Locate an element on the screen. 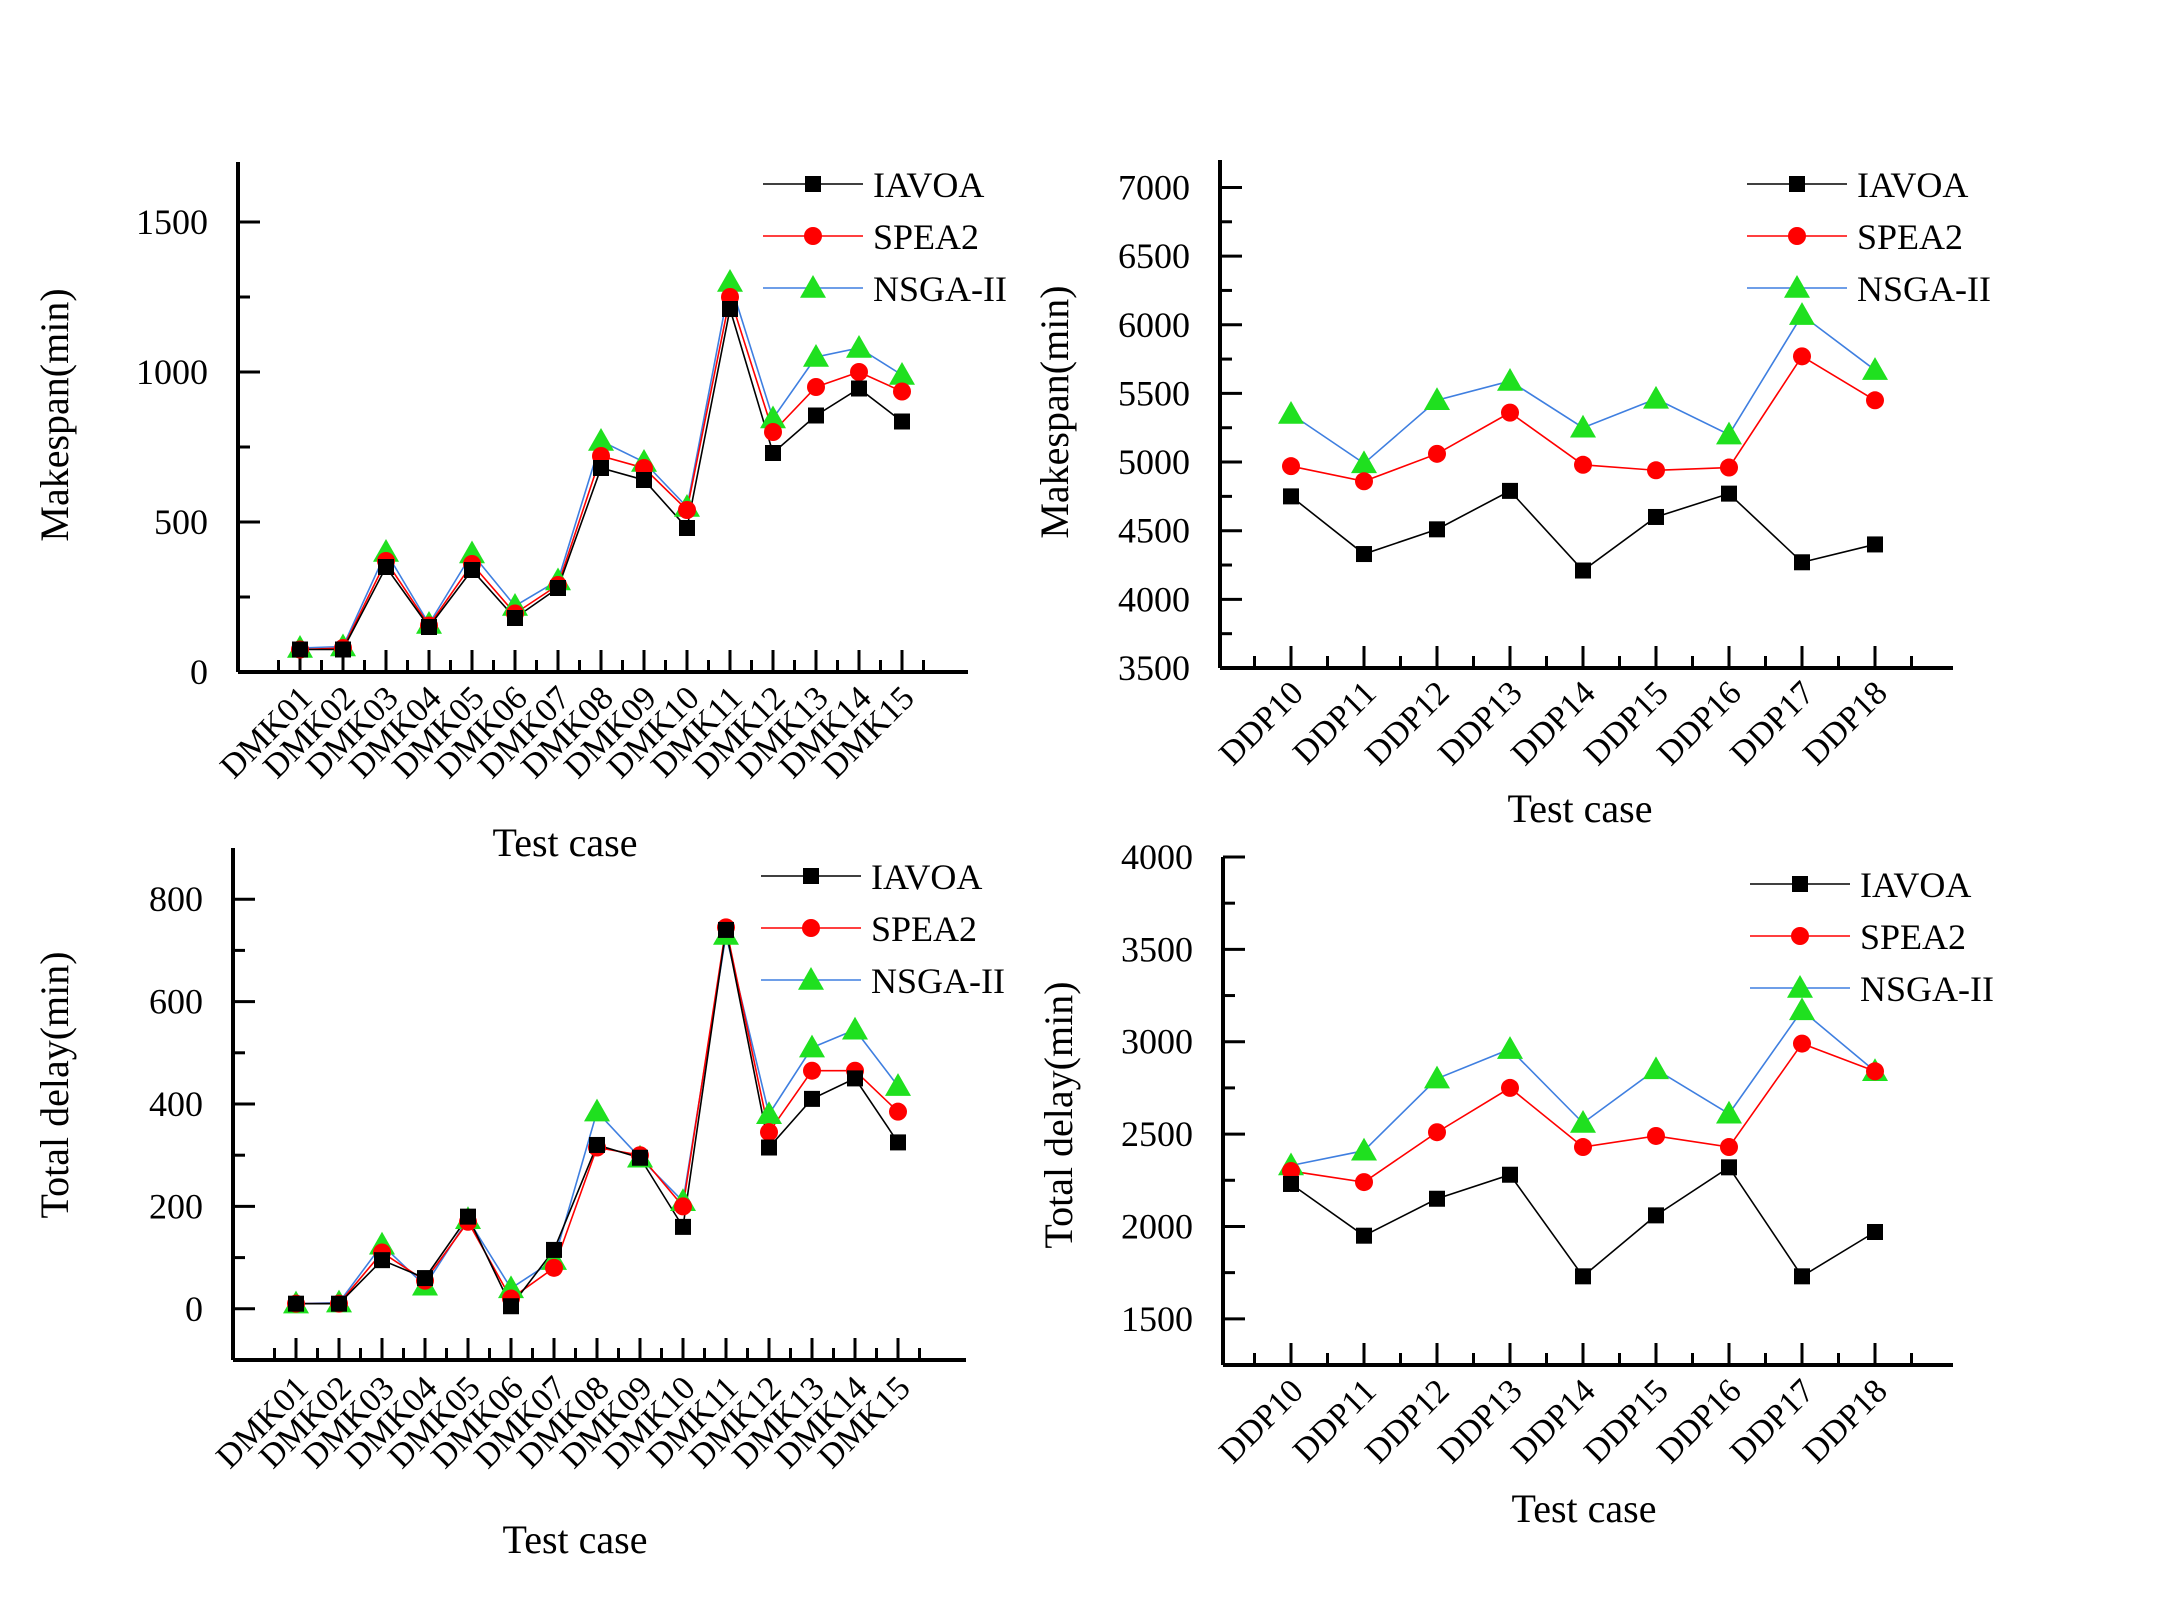  point-nsga-ii-dmk11 is located at coordinates (730, 280).